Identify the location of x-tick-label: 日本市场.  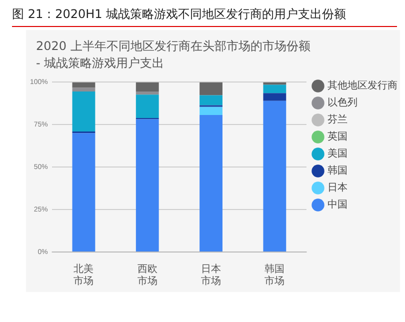
(211, 274).